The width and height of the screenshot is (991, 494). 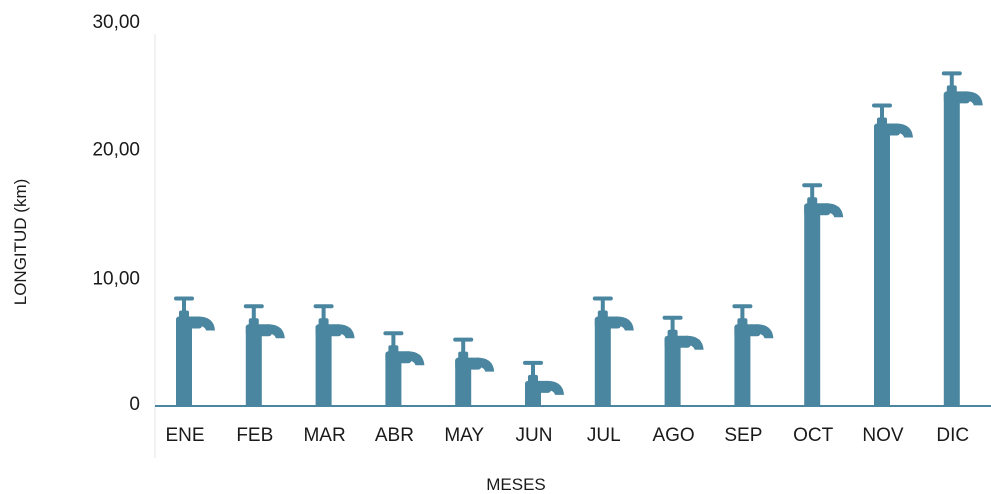 I want to click on x-tick-label: JUL, so click(x=604, y=435).